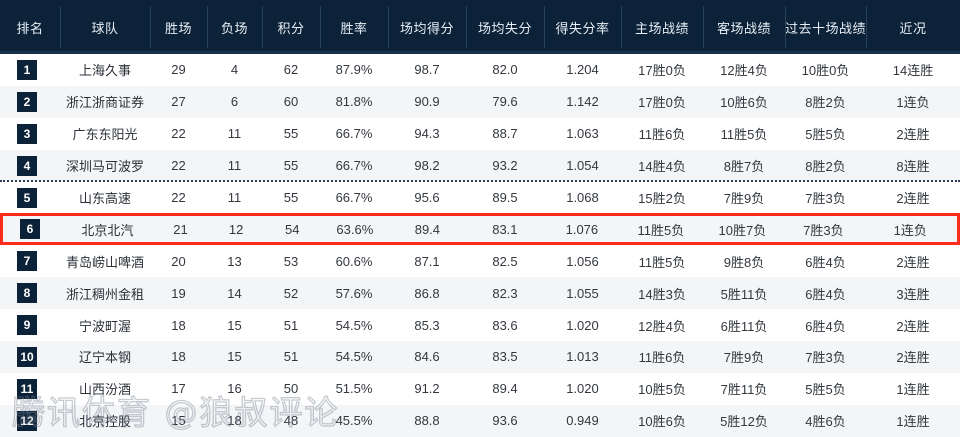  What do you see at coordinates (291, 357) in the screenshot?
I see `cell-points: 51` at bounding box center [291, 357].